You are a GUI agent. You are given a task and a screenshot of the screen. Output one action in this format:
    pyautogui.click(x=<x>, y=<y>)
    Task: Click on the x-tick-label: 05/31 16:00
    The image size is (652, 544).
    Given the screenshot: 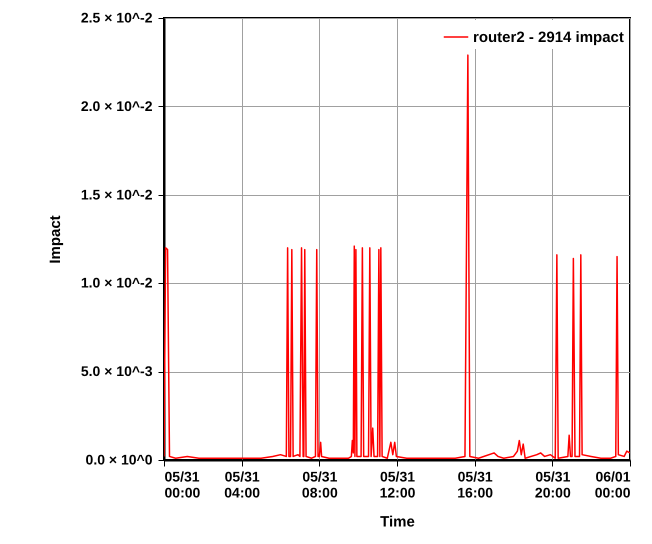 What is the action you would take?
    pyautogui.click(x=475, y=484)
    